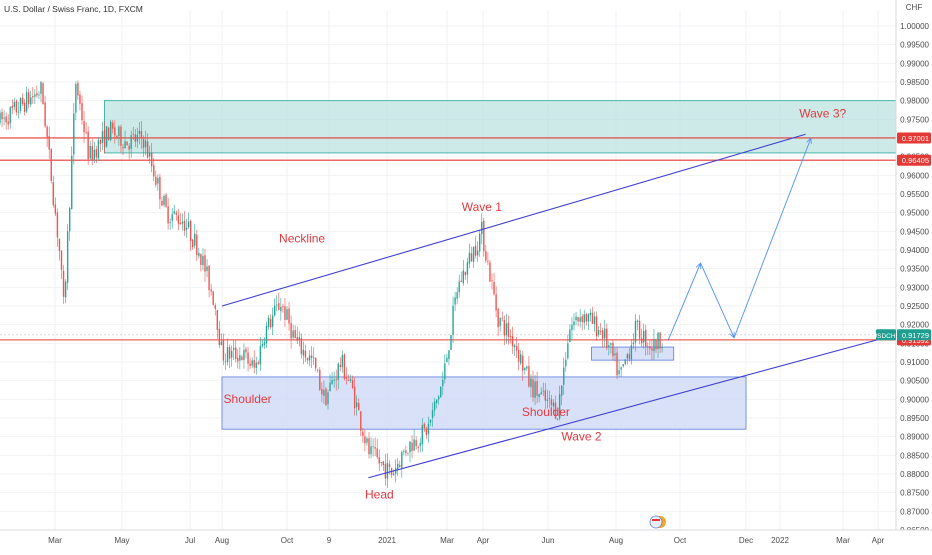  I want to click on annotation-wave-2: Wave 2, so click(581, 436).